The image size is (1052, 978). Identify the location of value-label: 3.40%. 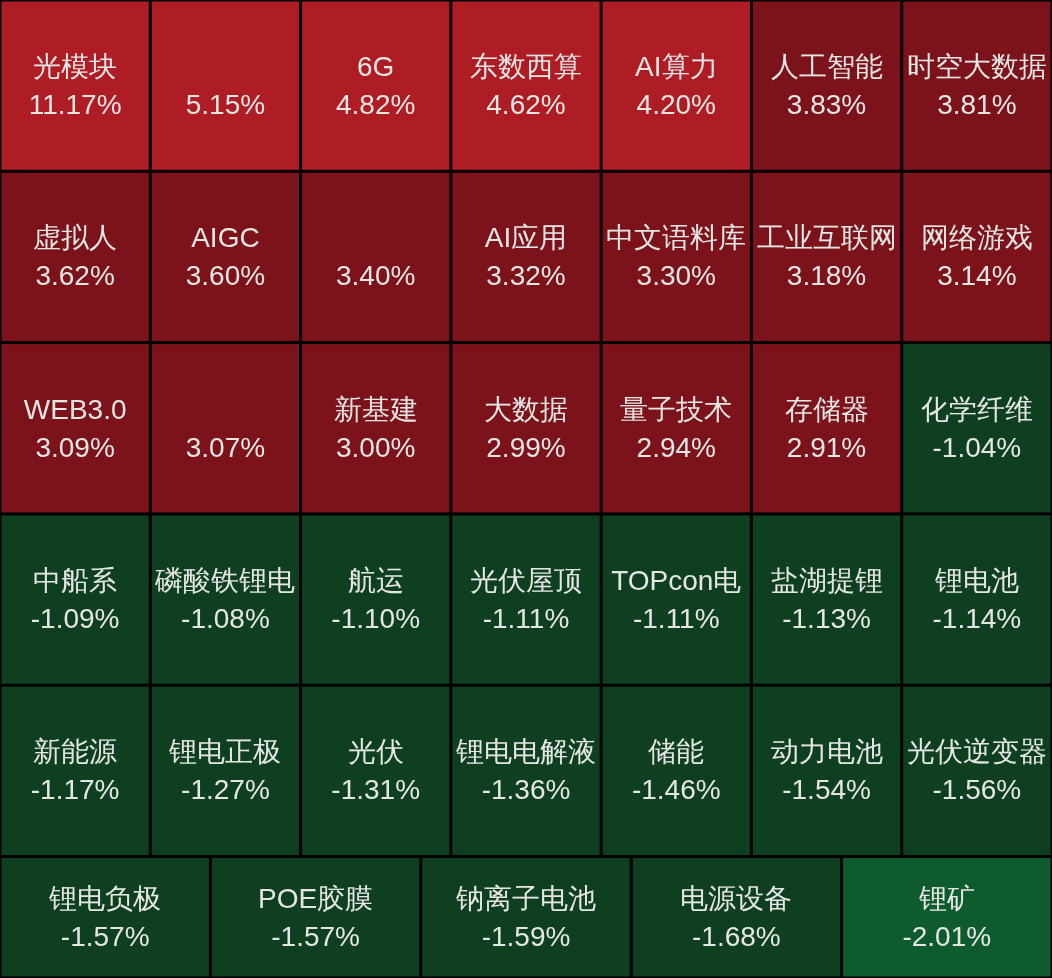
(376, 276).